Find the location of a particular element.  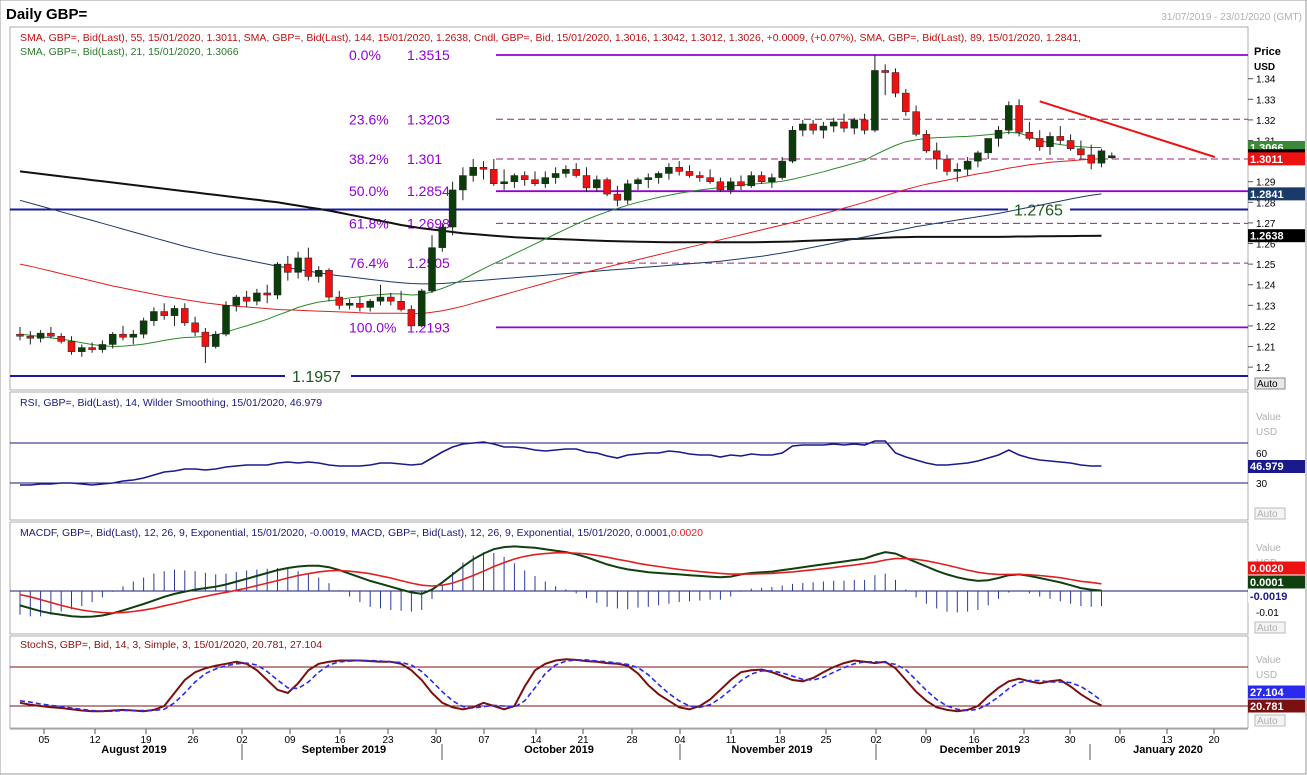

month-label: September 2019 is located at coordinates (344, 750).